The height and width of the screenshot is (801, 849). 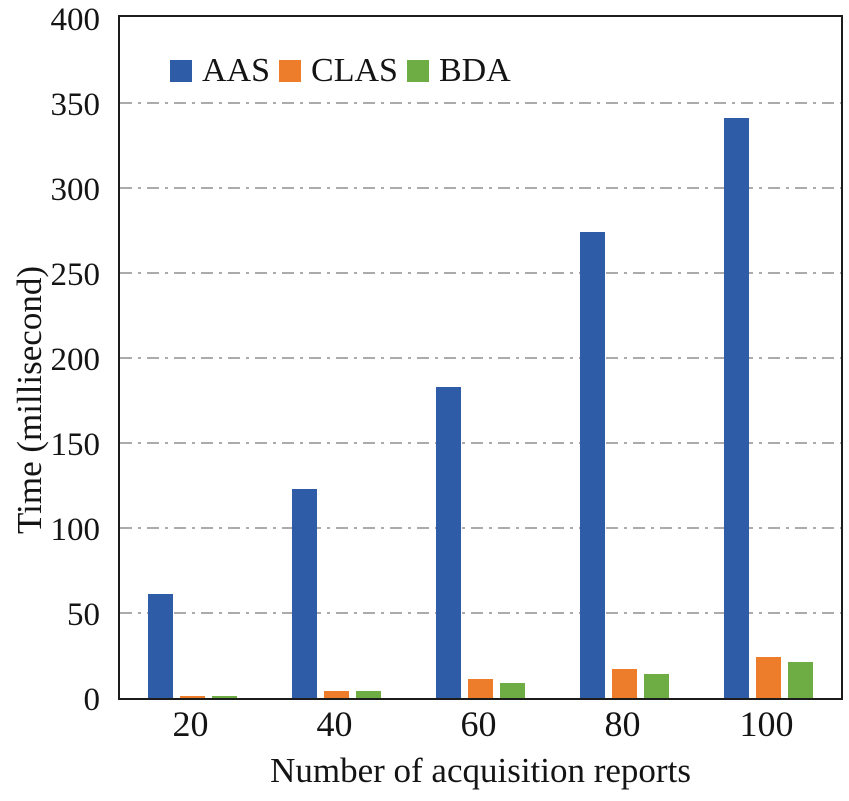 What do you see at coordinates (75, 275) in the screenshot?
I see `y-tick-label-250: 250` at bounding box center [75, 275].